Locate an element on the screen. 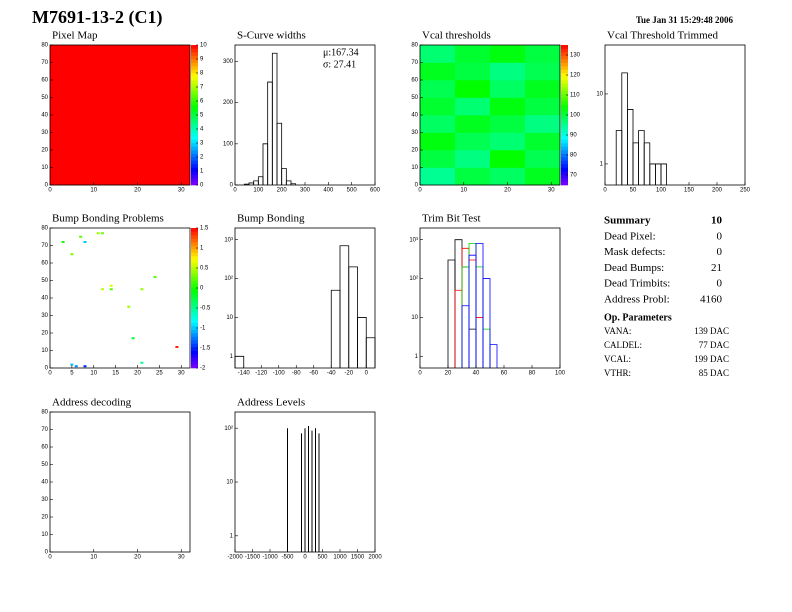 The width and height of the screenshot is (792, 612). x-tick-label: 100 is located at coordinates (661, 191).